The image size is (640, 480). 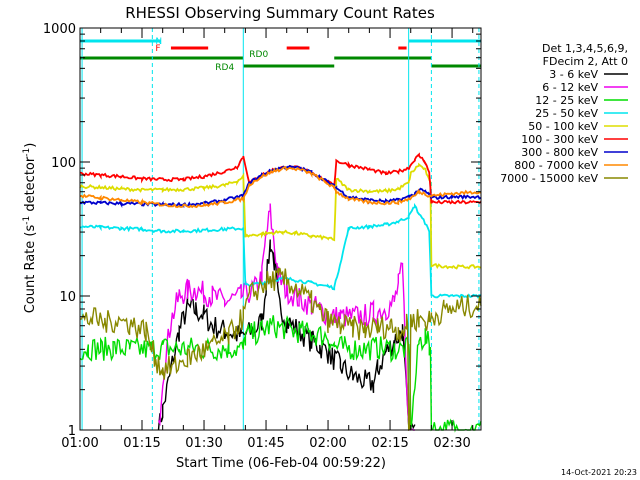 I want to click on legend-entry-label: 25 - 50 keV, so click(x=566, y=113).